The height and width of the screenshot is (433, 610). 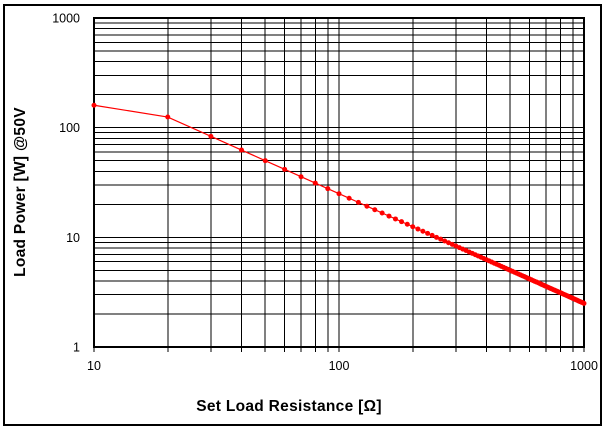 What do you see at coordinates (20, 192) in the screenshot?
I see `y-axis-title: Load Power [W] @50V` at bounding box center [20, 192].